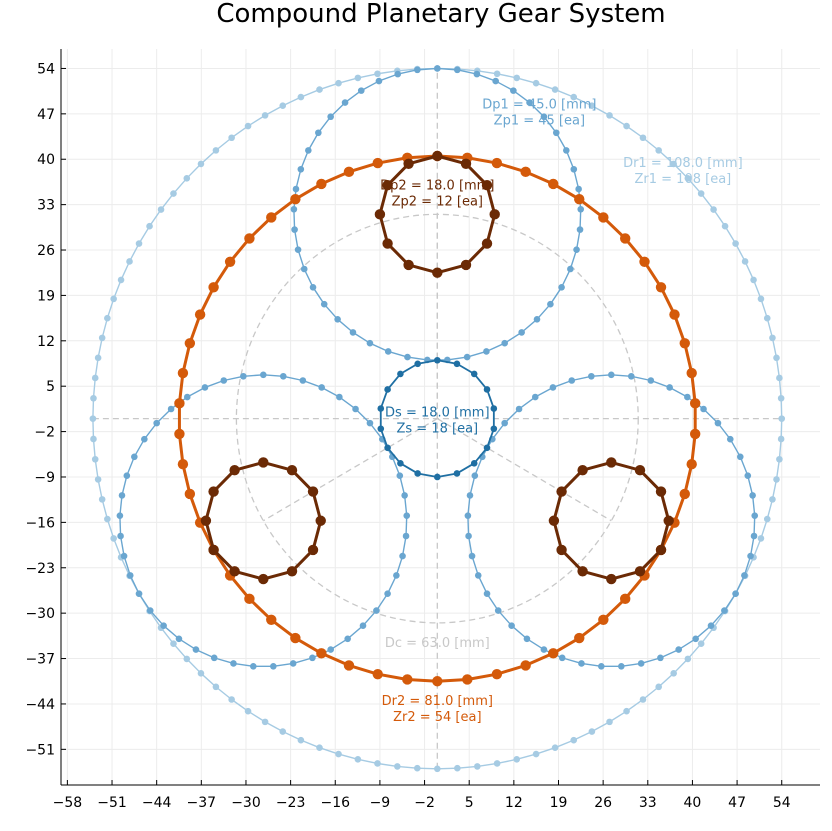 Image resolution: width=832 pixels, height=831 pixels. Describe the element at coordinates (46, 296) in the screenshot. I see `y-tick-label: 19` at that location.